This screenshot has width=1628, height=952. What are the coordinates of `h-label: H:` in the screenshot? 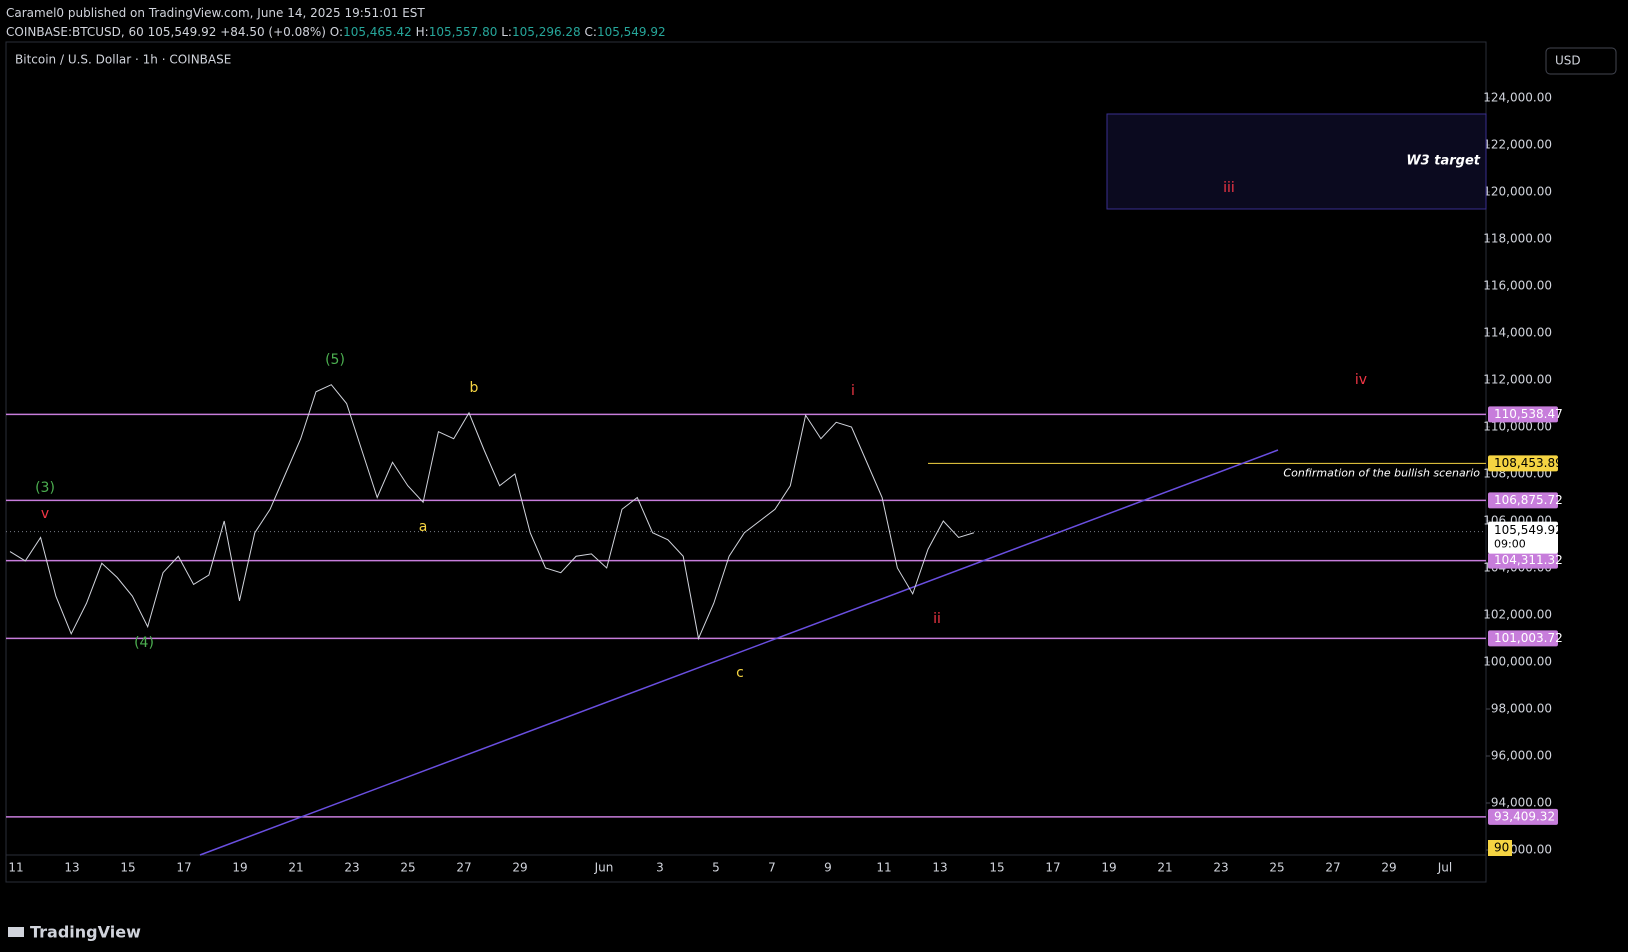 It's located at (422, 32).